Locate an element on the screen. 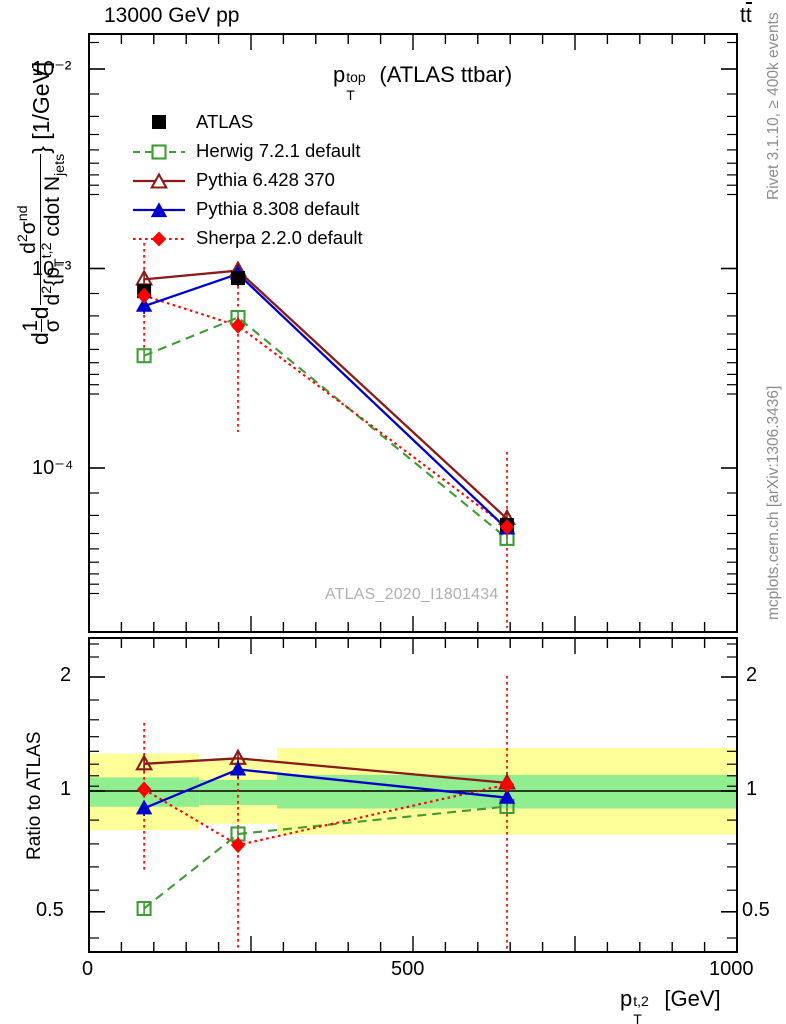 The height and width of the screenshot is (1024, 786). ratio-tick-label-right-1: 1 is located at coordinates (752, 789).